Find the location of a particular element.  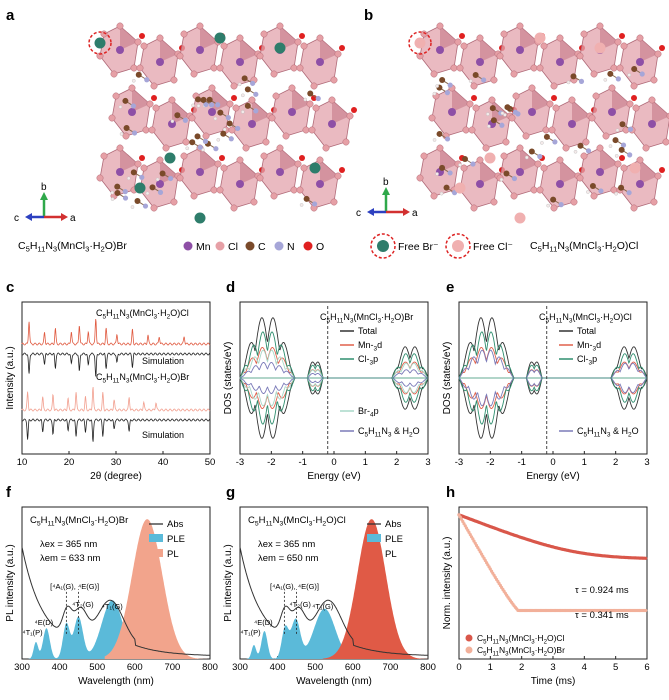

x-tick-label: -1 is located at coordinates (302, 462).